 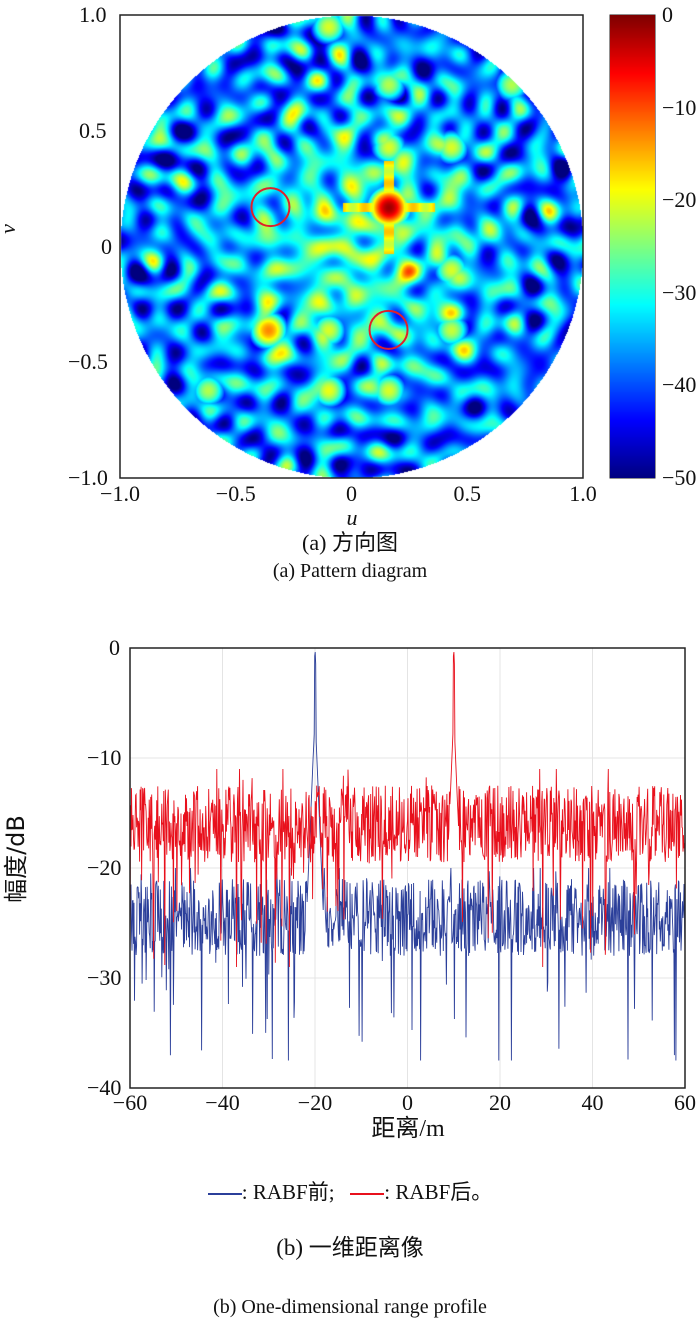 I want to click on colorbar-tick-label: −40, so click(x=679, y=385).